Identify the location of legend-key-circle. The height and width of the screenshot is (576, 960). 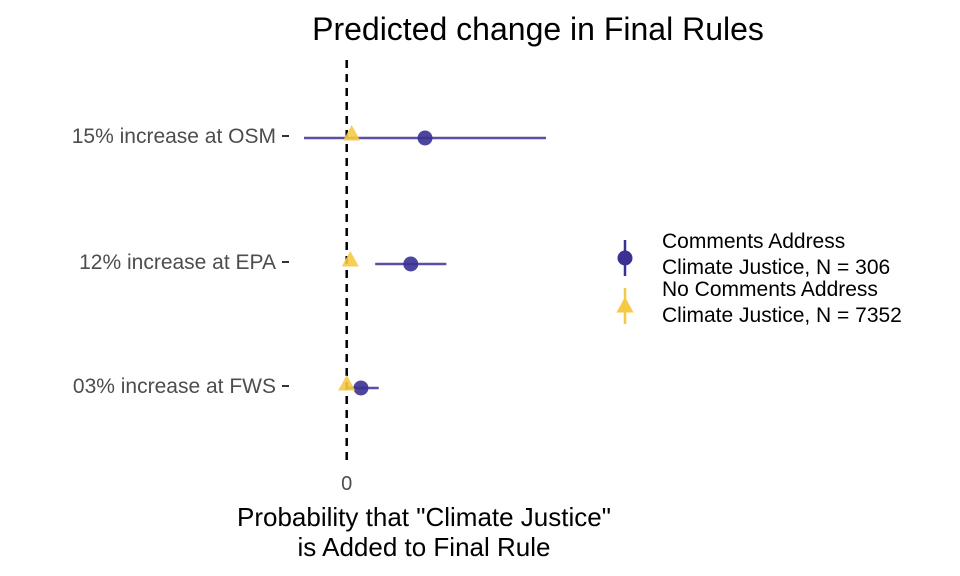
(625, 258).